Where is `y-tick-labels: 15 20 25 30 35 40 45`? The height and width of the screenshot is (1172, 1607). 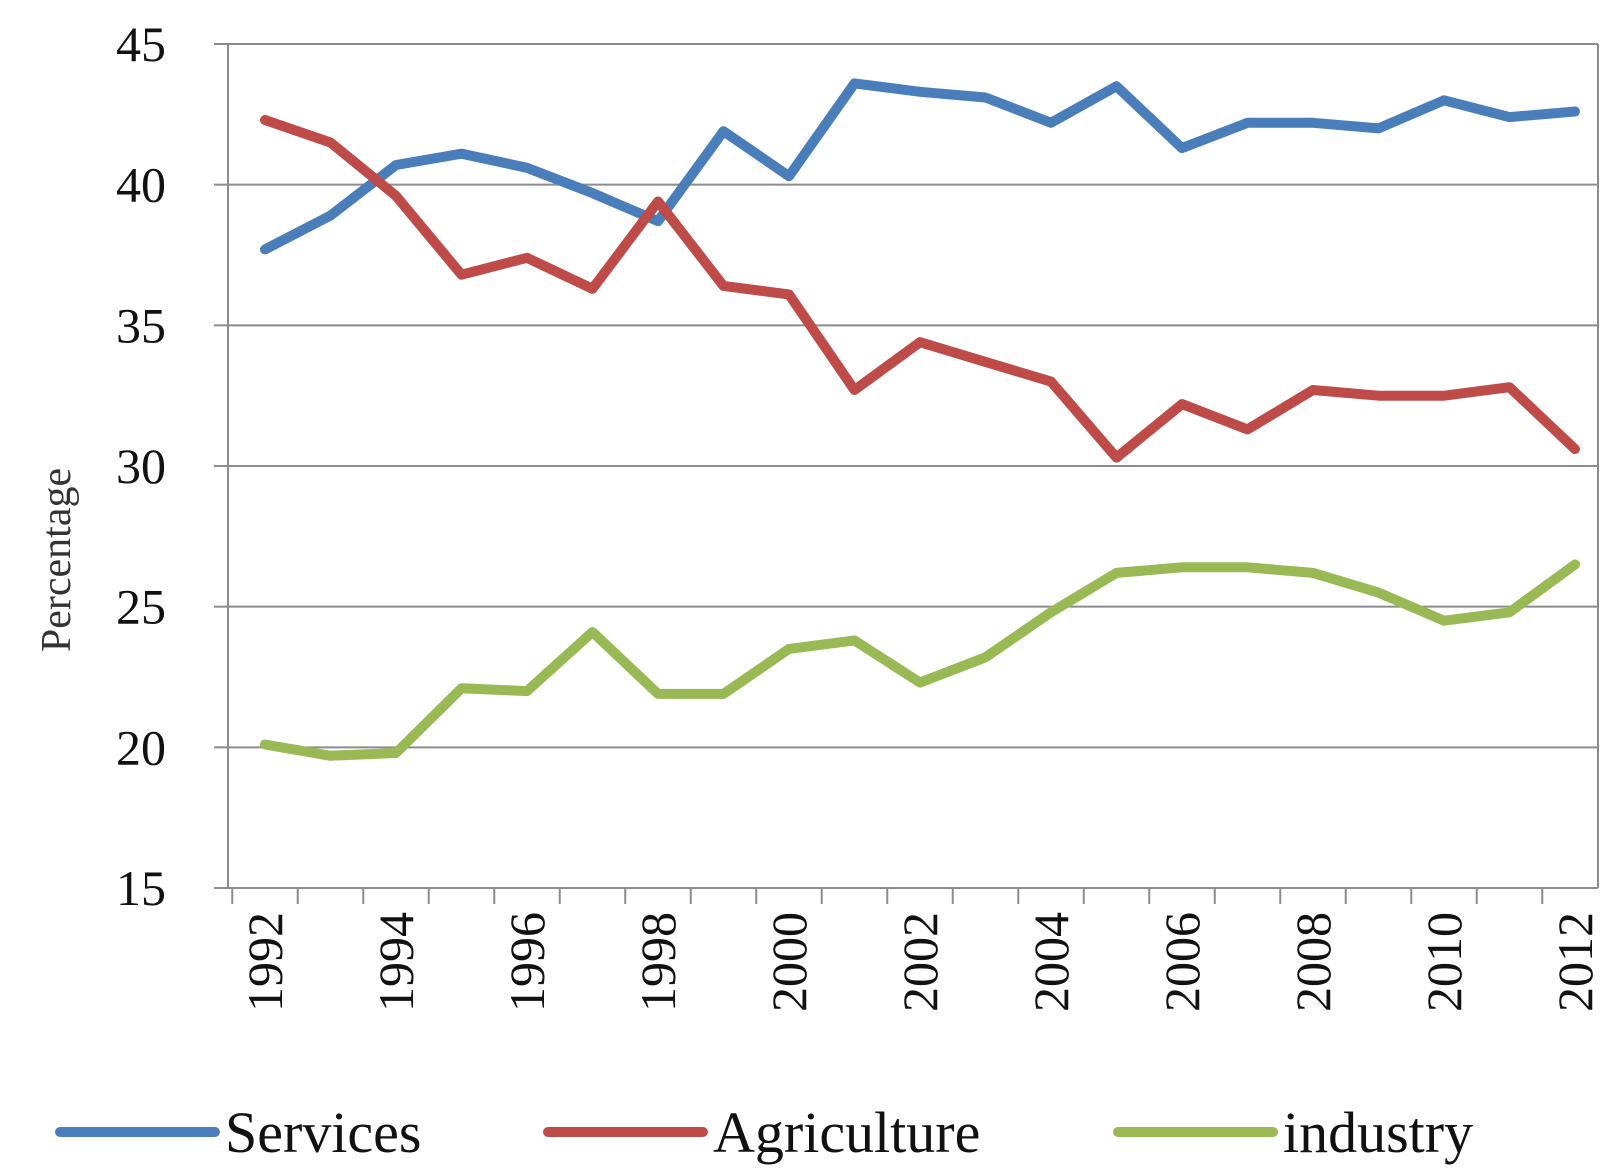 y-tick-labels: 15 20 25 30 35 40 45 is located at coordinates (141, 466).